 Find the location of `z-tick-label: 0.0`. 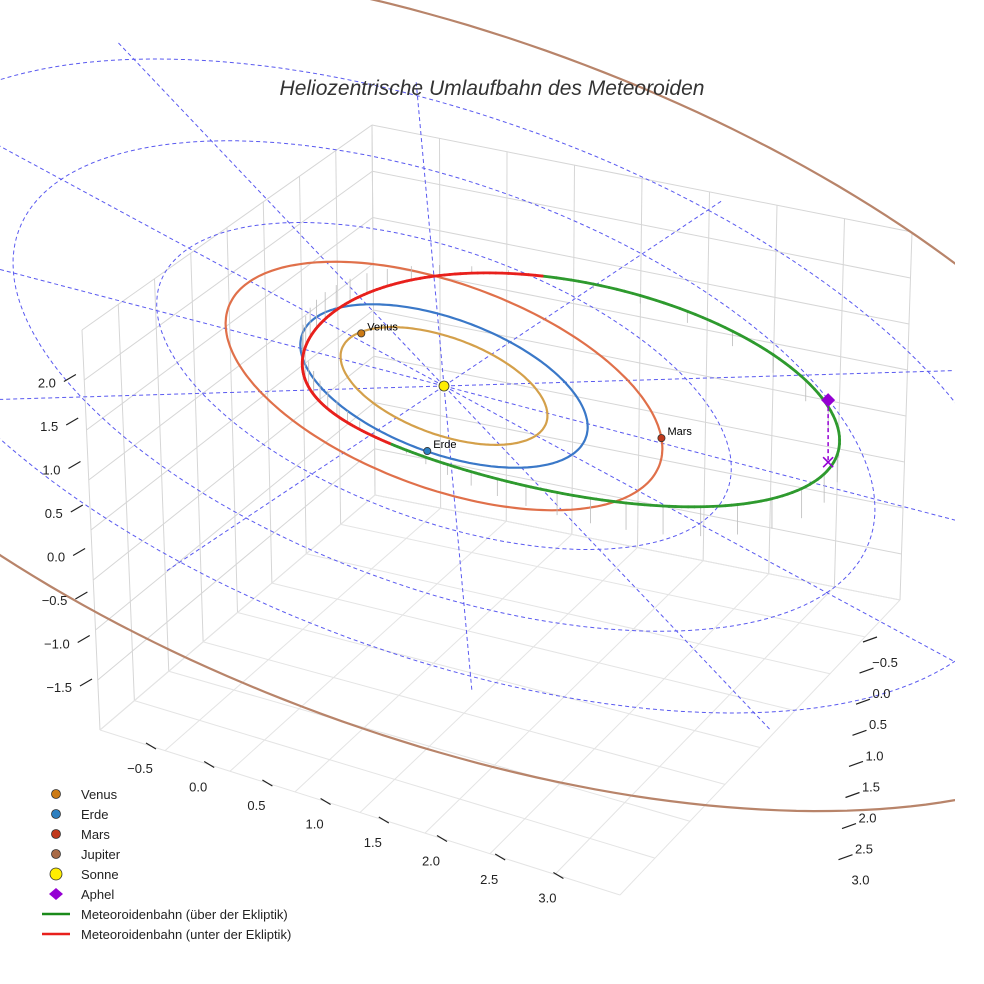

z-tick-label: 0.0 is located at coordinates (56, 557).